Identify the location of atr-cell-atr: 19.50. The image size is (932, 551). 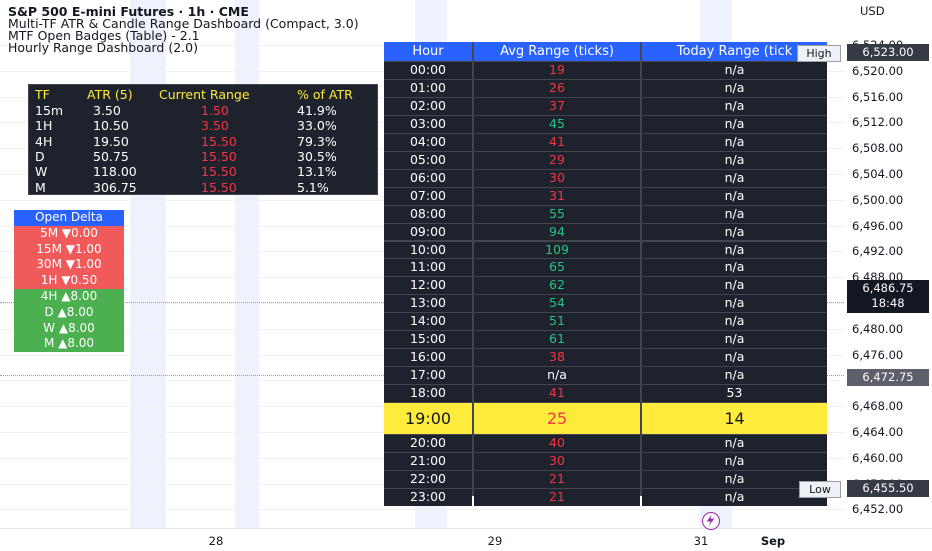
(111, 141).